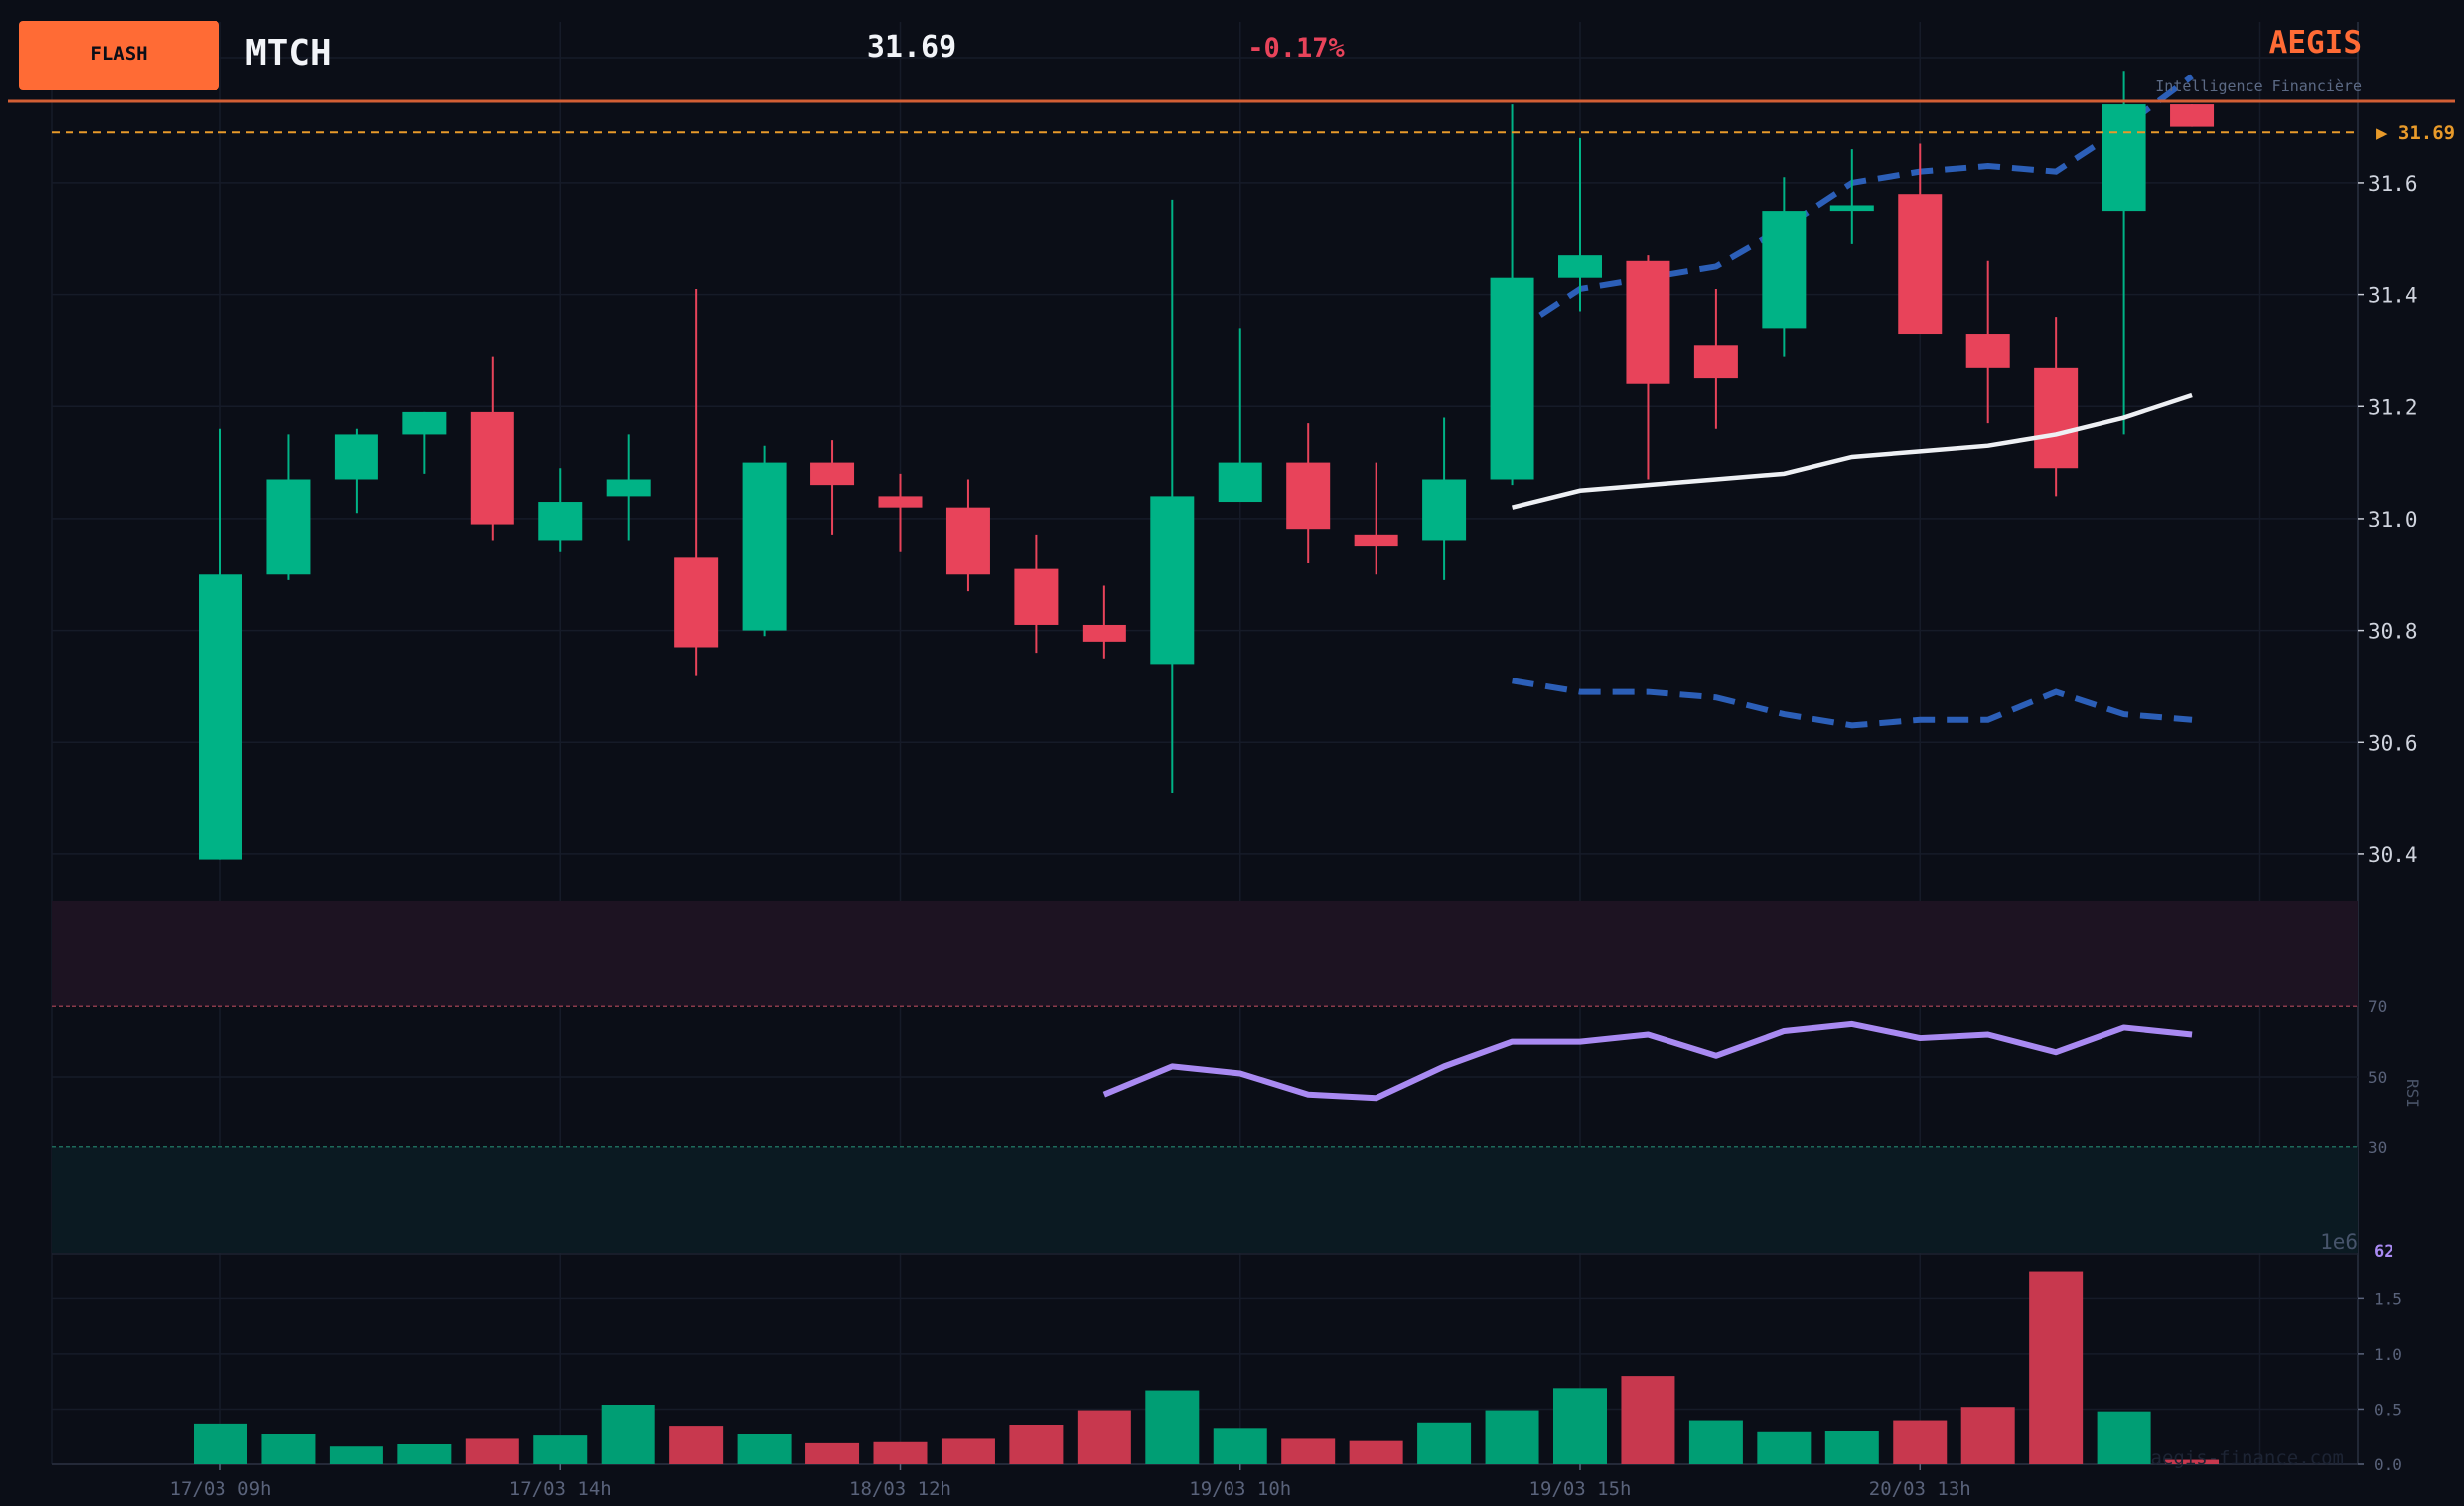 The width and height of the screenshot is (2464, 1506). I want to click on last-price-marker: ▶ 31.69, so click(2415, 133).